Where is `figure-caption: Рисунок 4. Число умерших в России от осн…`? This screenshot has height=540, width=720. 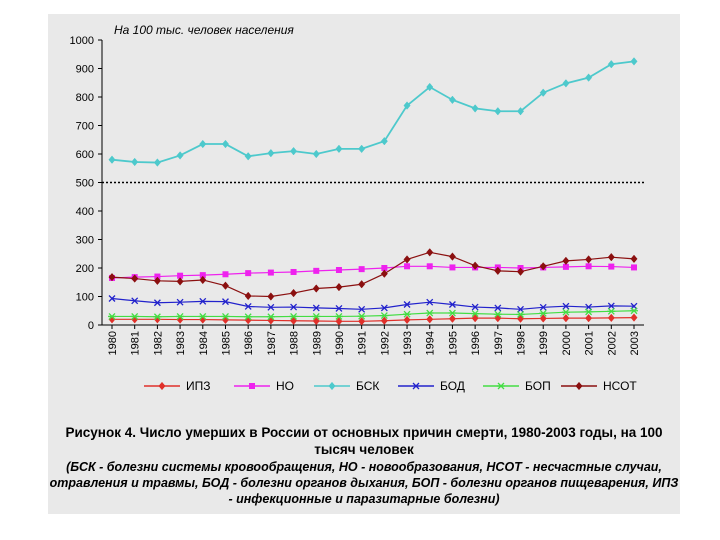
figure-caption: Рисунок 4. Число умерших в России от осн… is located at coordinates (364, 465).